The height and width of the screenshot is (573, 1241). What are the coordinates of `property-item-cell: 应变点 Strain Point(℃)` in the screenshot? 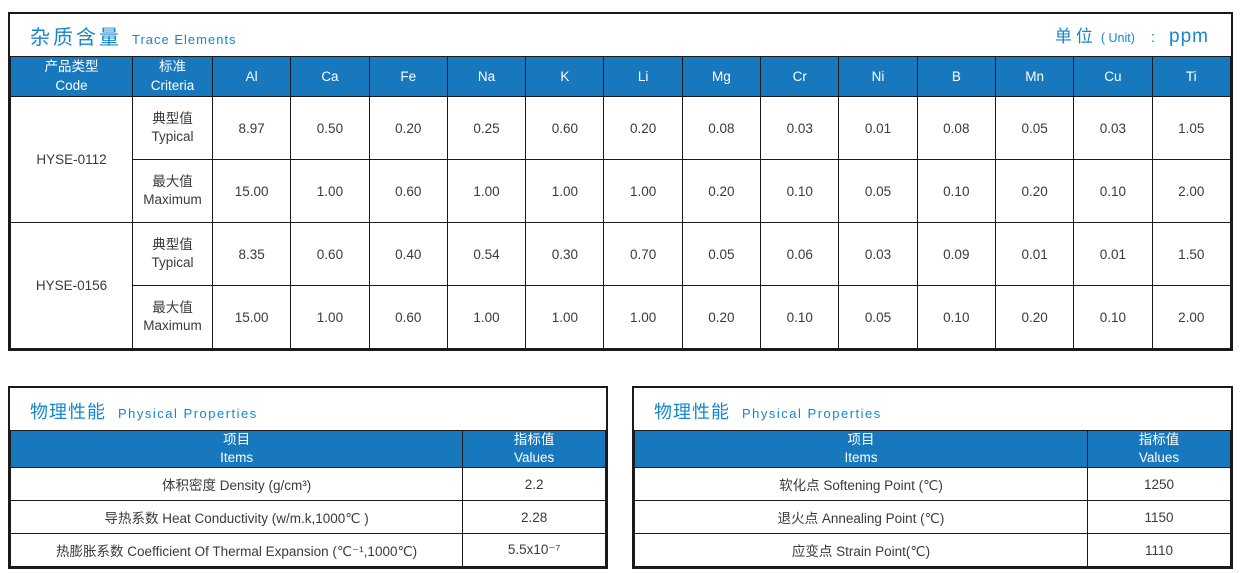 It's located at (861, 550).